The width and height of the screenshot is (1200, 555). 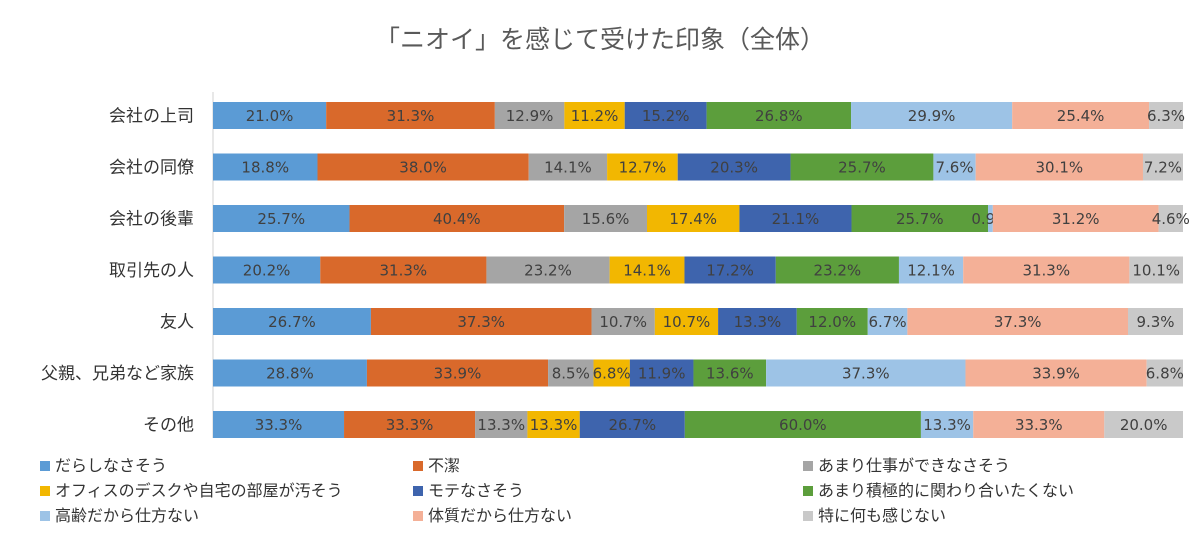 I want to click on data-label: 38.0%, so click(x=423, y=168).